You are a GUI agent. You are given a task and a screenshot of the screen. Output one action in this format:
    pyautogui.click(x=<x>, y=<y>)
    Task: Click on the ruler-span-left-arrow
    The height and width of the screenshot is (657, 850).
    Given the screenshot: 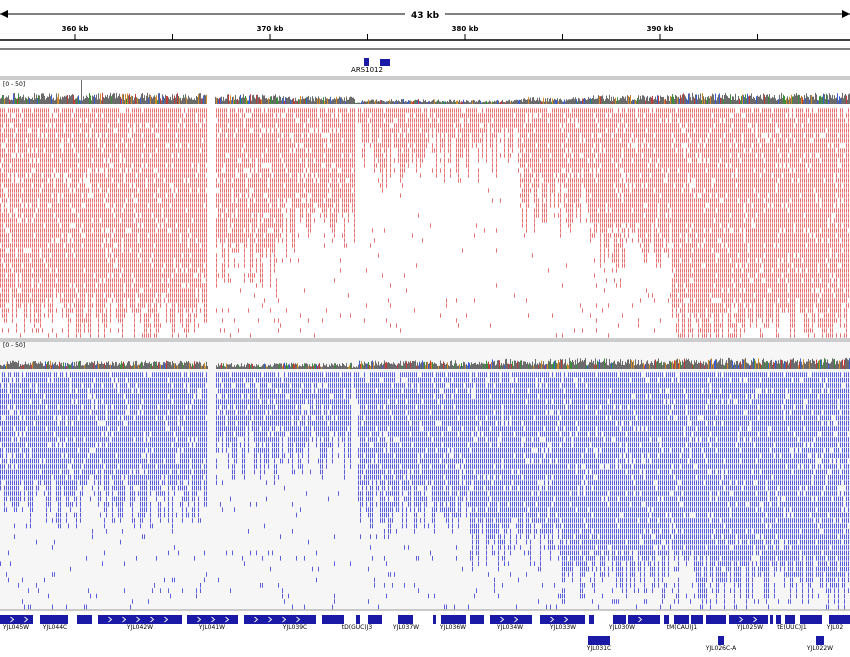 What is the action you would take?
    pyautogui.click(x=4, y=14)
    